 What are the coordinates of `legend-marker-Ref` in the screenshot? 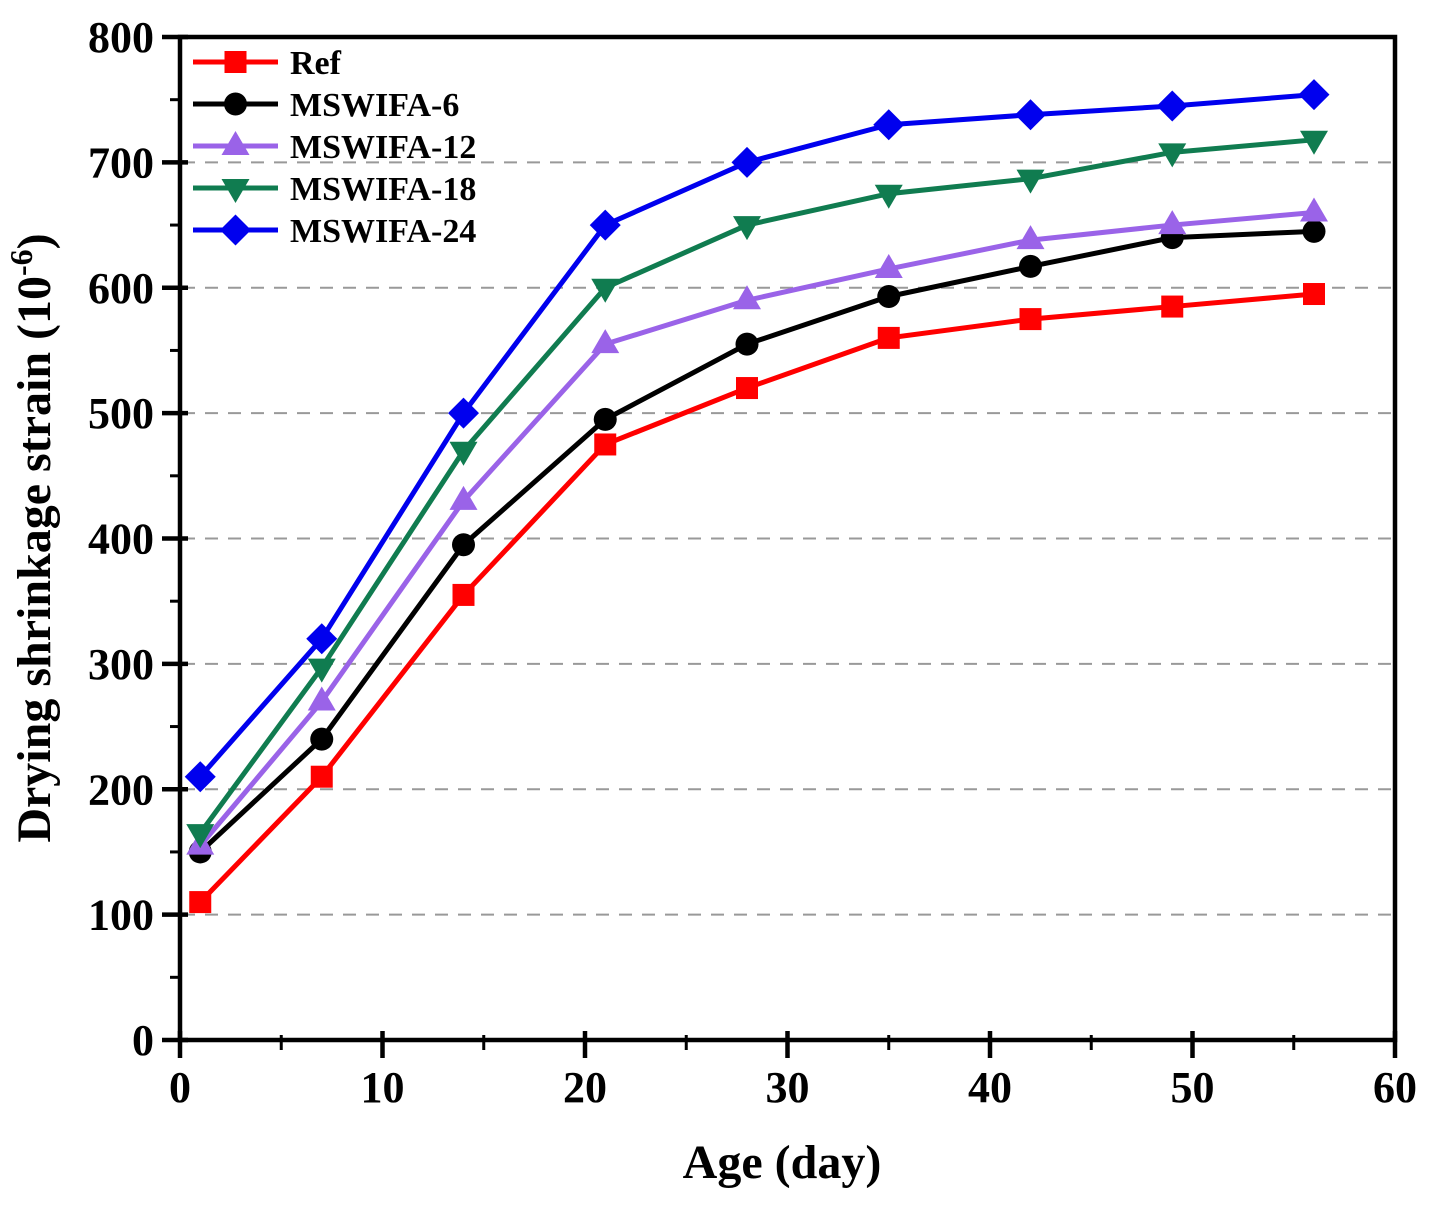 It's located at (235, 62).